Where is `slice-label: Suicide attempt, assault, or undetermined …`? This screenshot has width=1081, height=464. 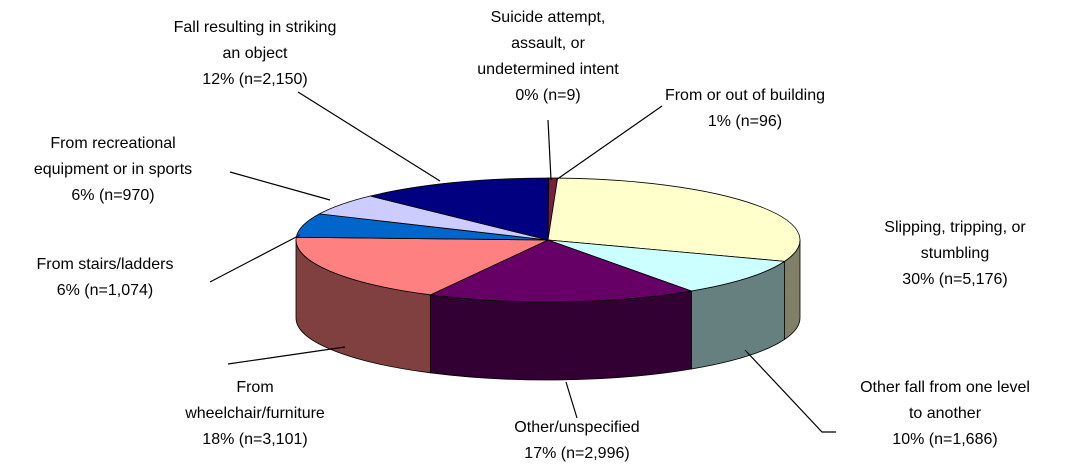
slice-label: Suicide attempt, assault, or undetermined … is located at coordinates (548, 43).